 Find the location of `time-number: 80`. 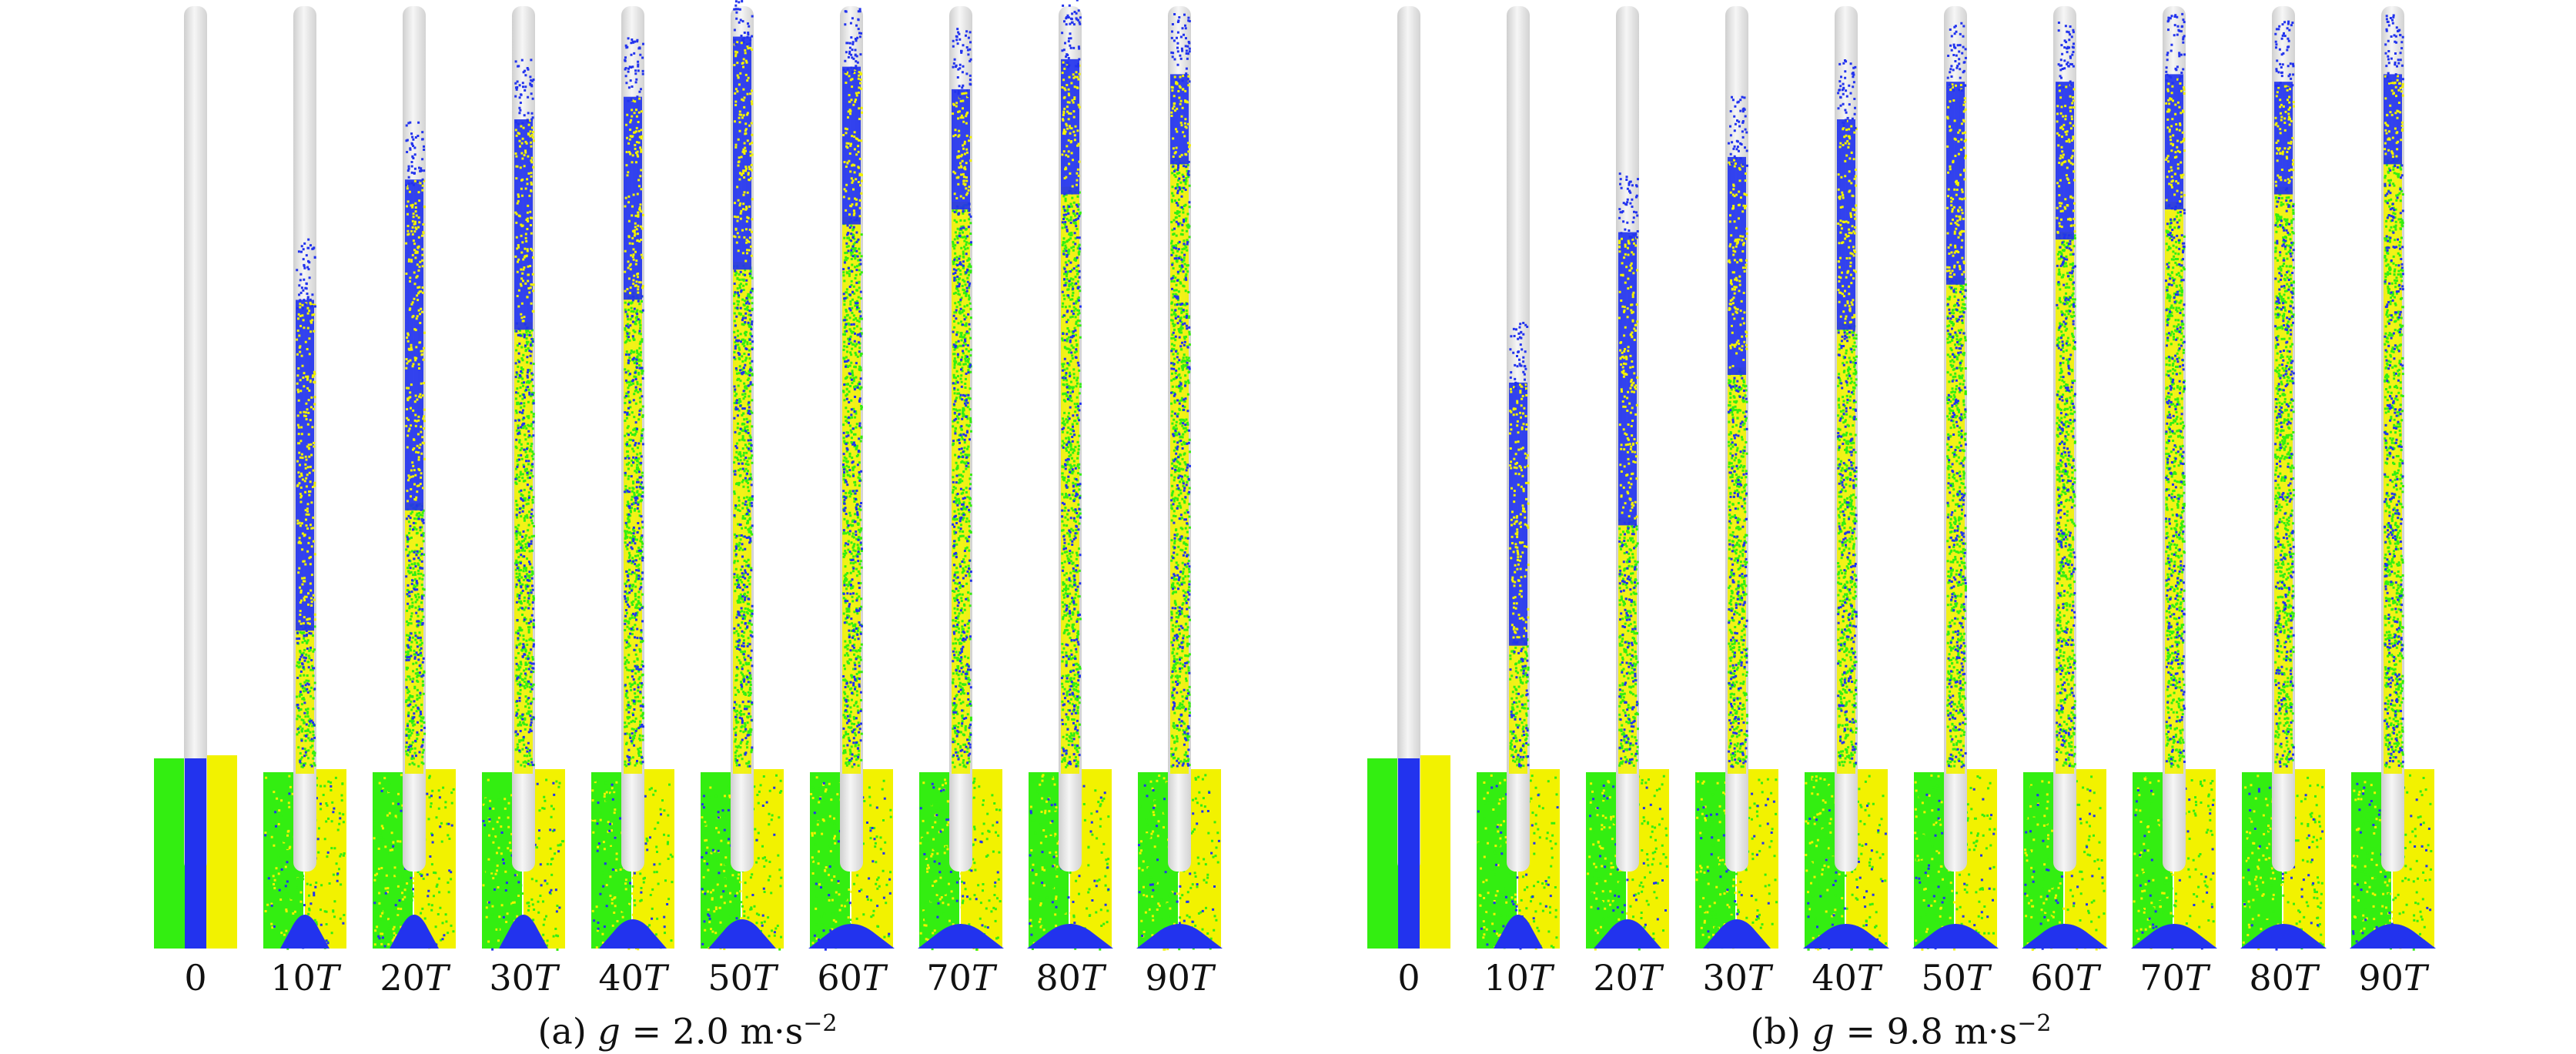

time-number: 80 is located at coordinates (1058, 978).